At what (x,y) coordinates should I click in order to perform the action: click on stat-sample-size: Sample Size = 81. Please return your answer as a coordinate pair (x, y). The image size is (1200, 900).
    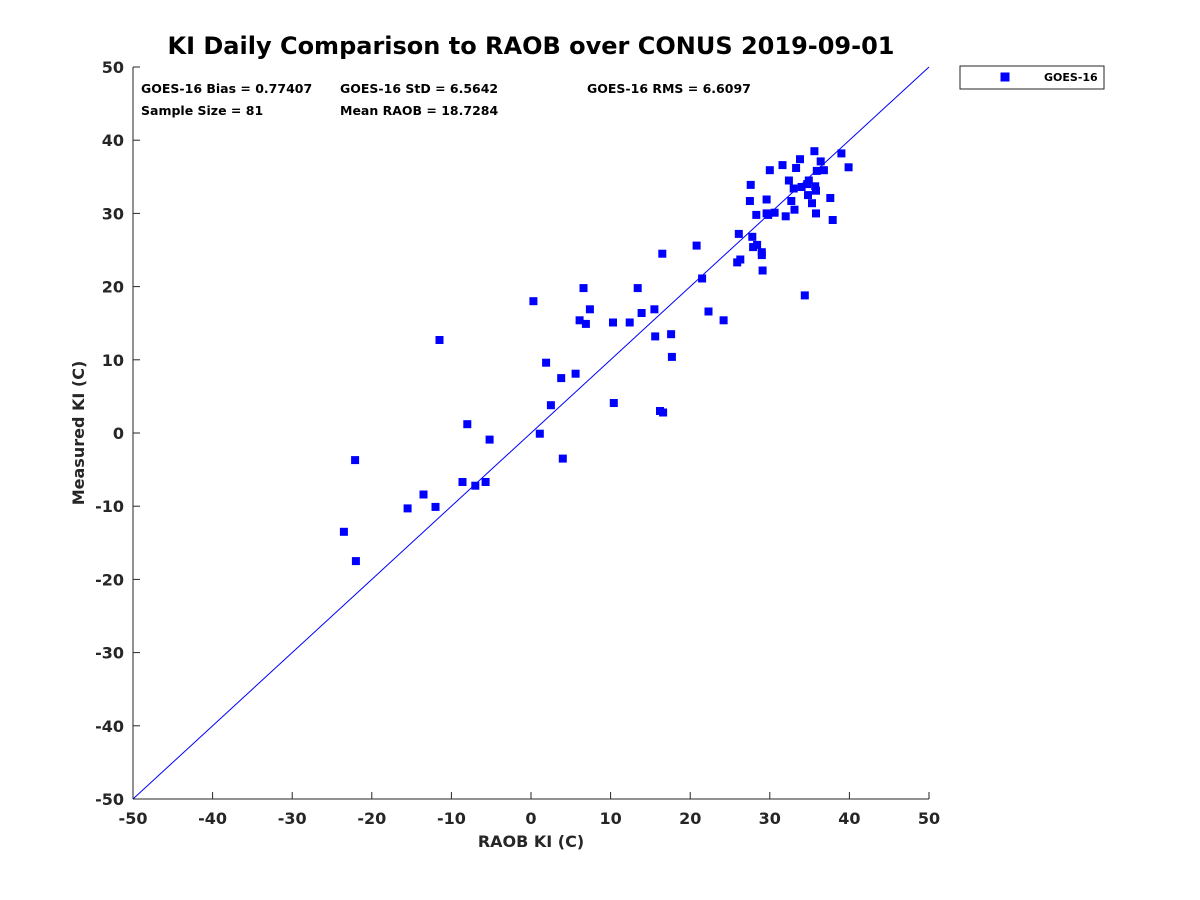
    Looking at the image, I should click on (202, 110).